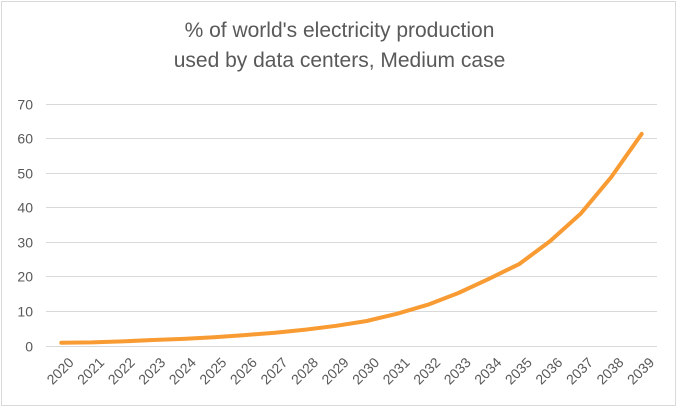 Image resolution: width=679 pixels, height=409 pixels. What do you see at coordinates (90, 370) in the screenshot?
I see `x-tick-label: 2021` at bounding box center [90, 370].